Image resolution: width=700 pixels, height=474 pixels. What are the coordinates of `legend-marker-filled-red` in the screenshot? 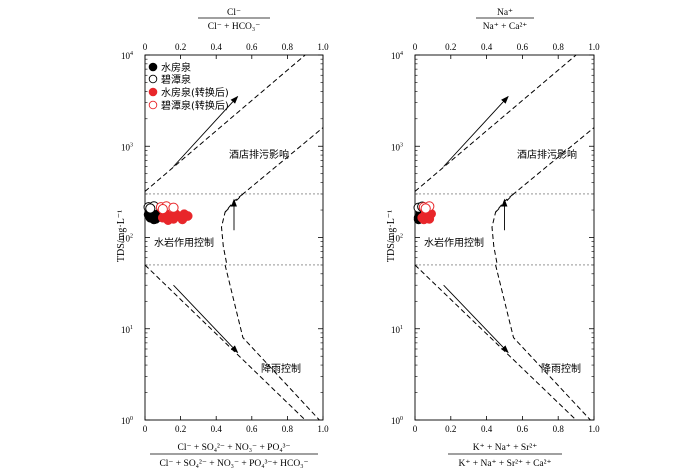 It's located at (153, 92).